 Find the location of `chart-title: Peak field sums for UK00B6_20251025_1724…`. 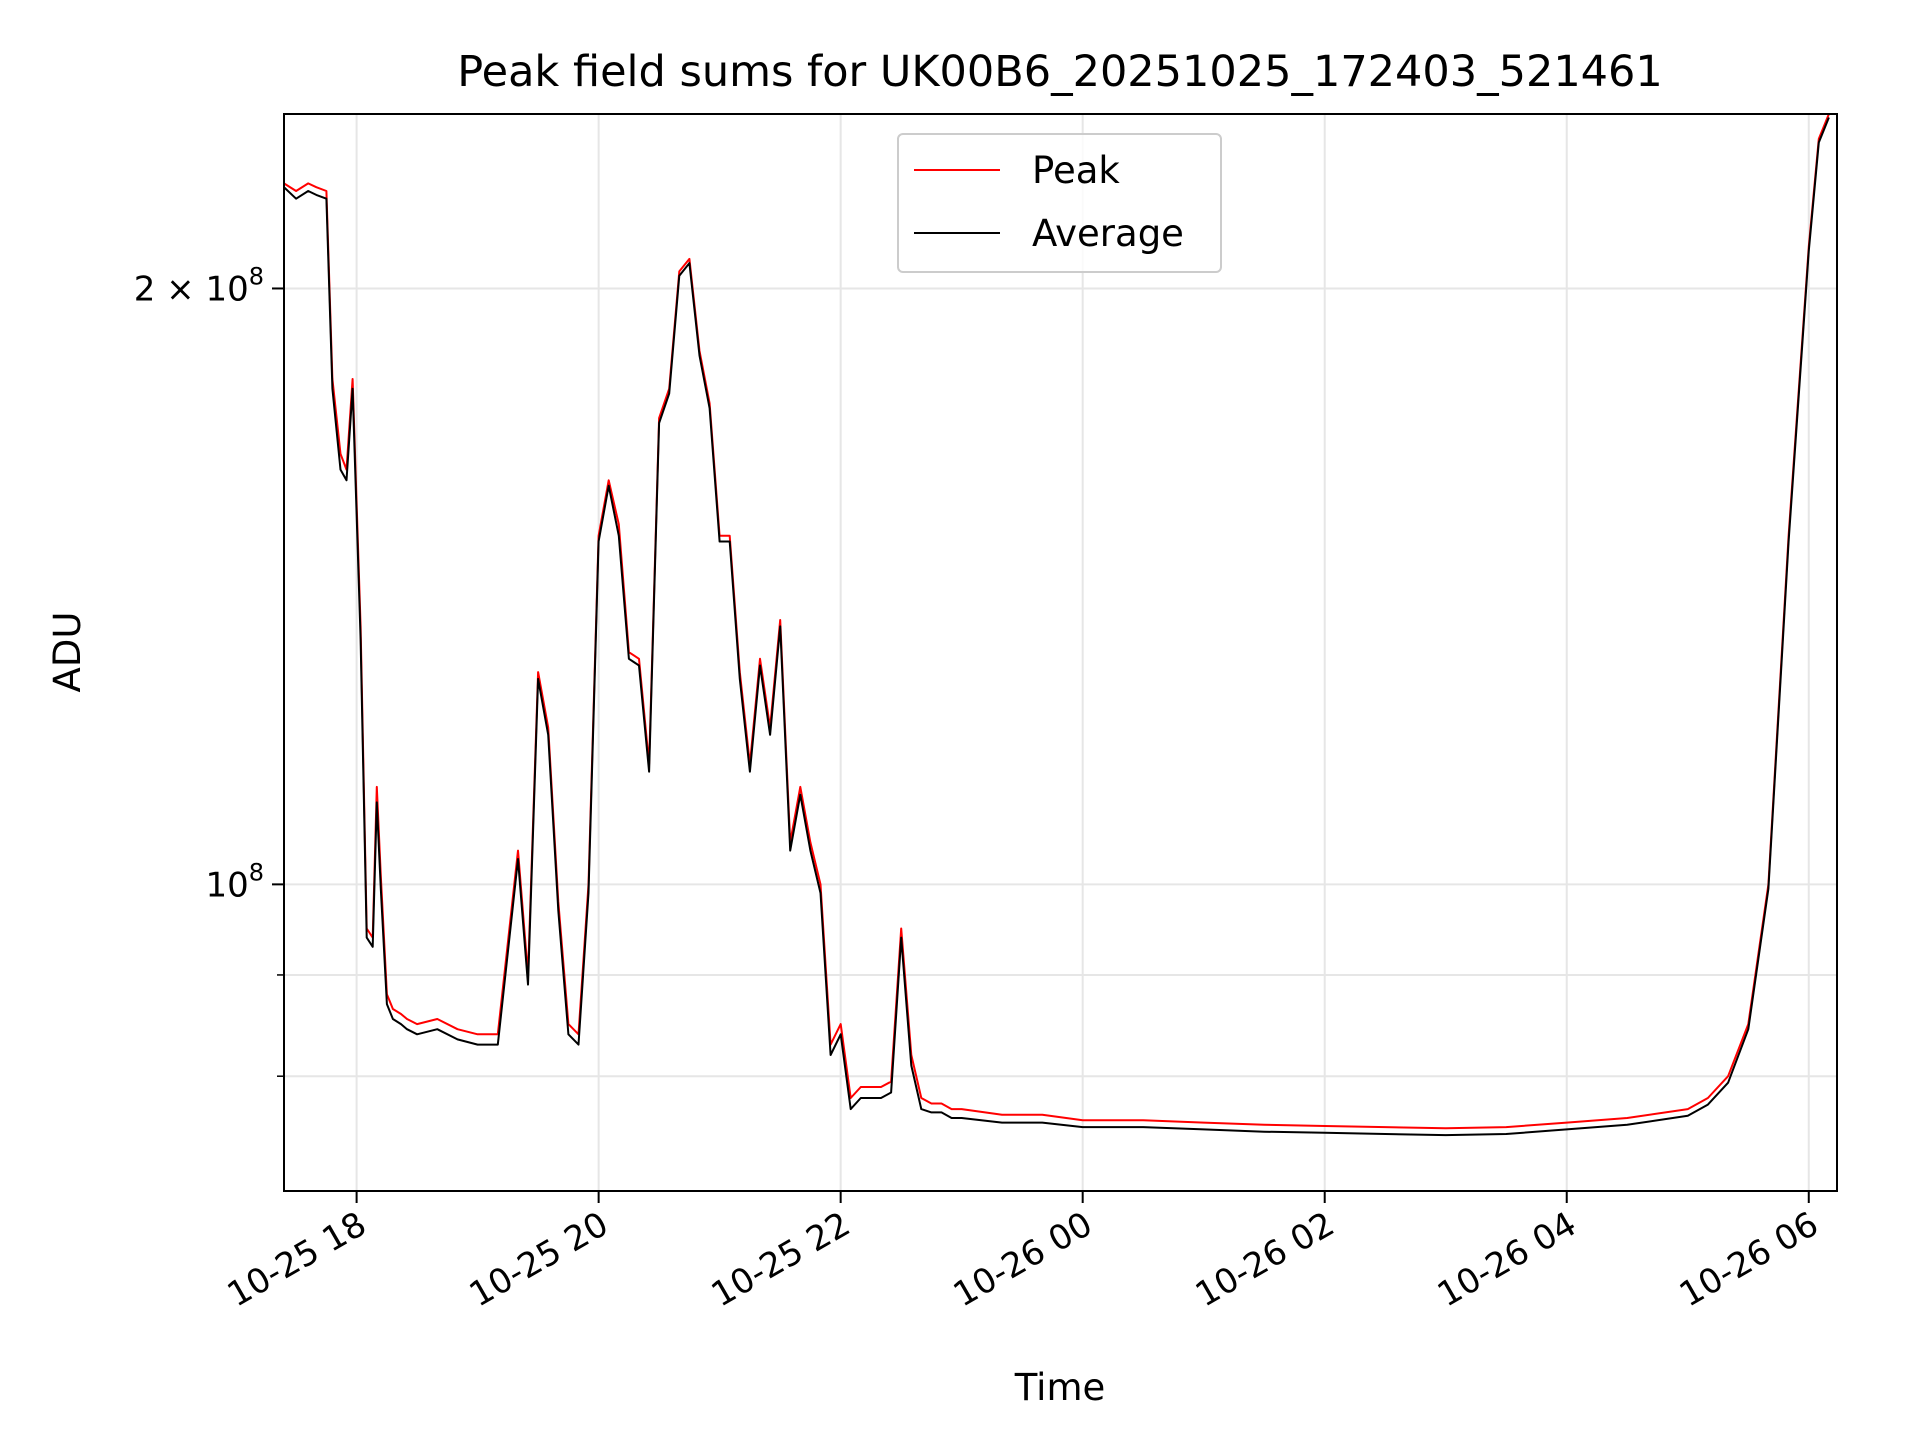

chart-title: Peak field sums for UK00B6_20251025_1724… is located at coordinates (1060, 72).